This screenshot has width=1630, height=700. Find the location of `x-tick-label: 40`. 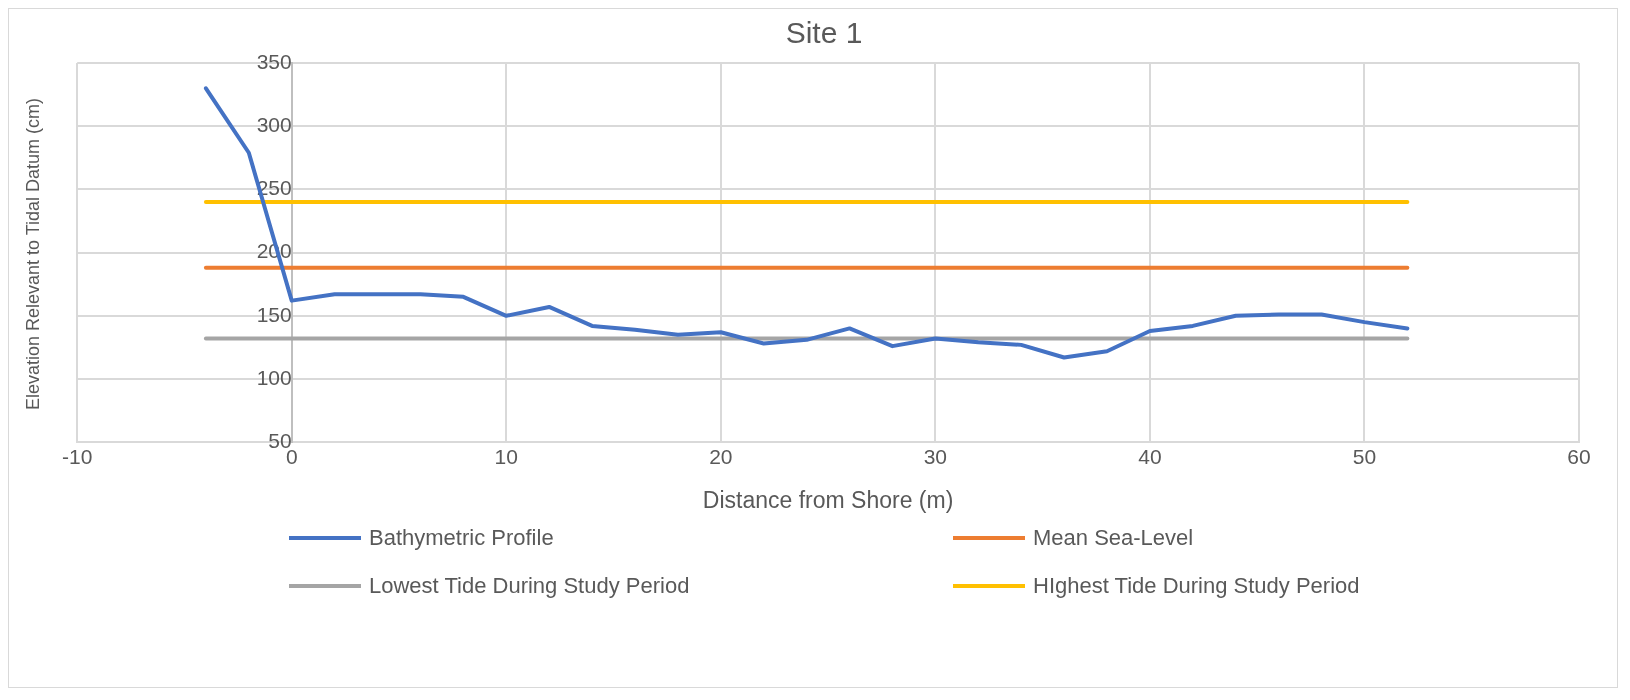

x-tick-label: 40 is located at coordinates (1150, 456).